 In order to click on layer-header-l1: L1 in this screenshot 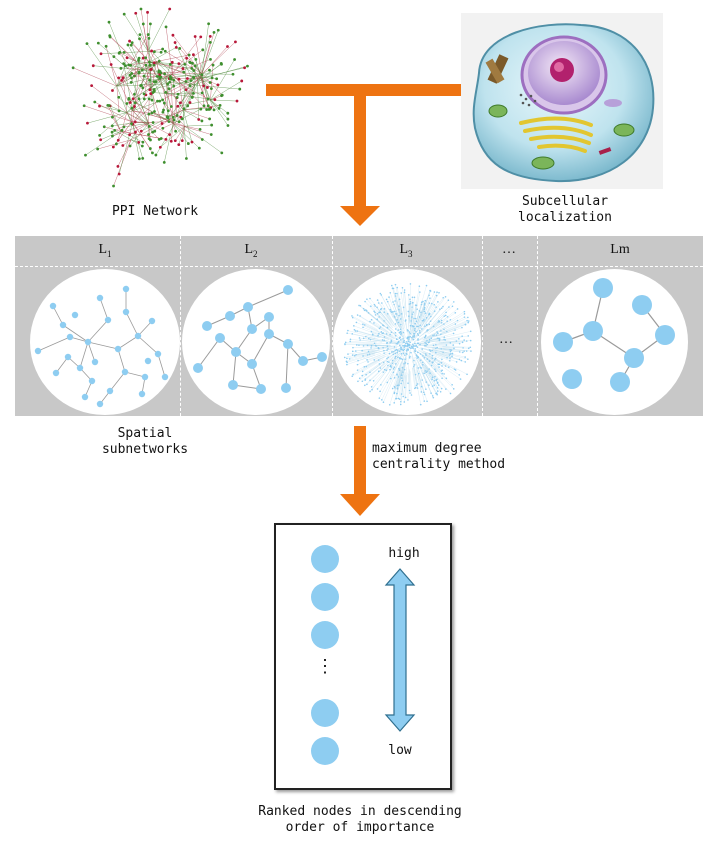, I will do `click(105, 250)`.